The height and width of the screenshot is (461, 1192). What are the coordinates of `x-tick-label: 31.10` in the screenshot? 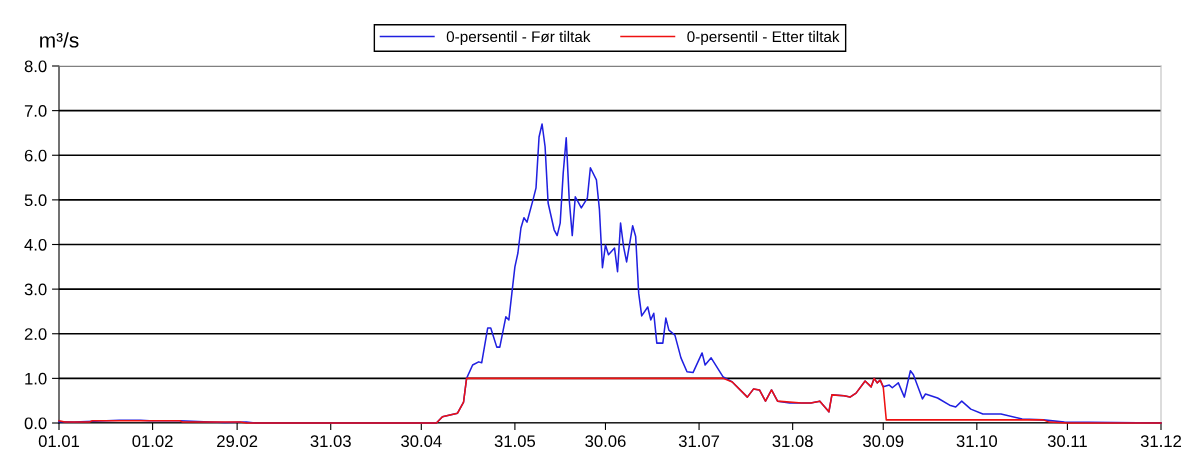 It's located at (977, 441).